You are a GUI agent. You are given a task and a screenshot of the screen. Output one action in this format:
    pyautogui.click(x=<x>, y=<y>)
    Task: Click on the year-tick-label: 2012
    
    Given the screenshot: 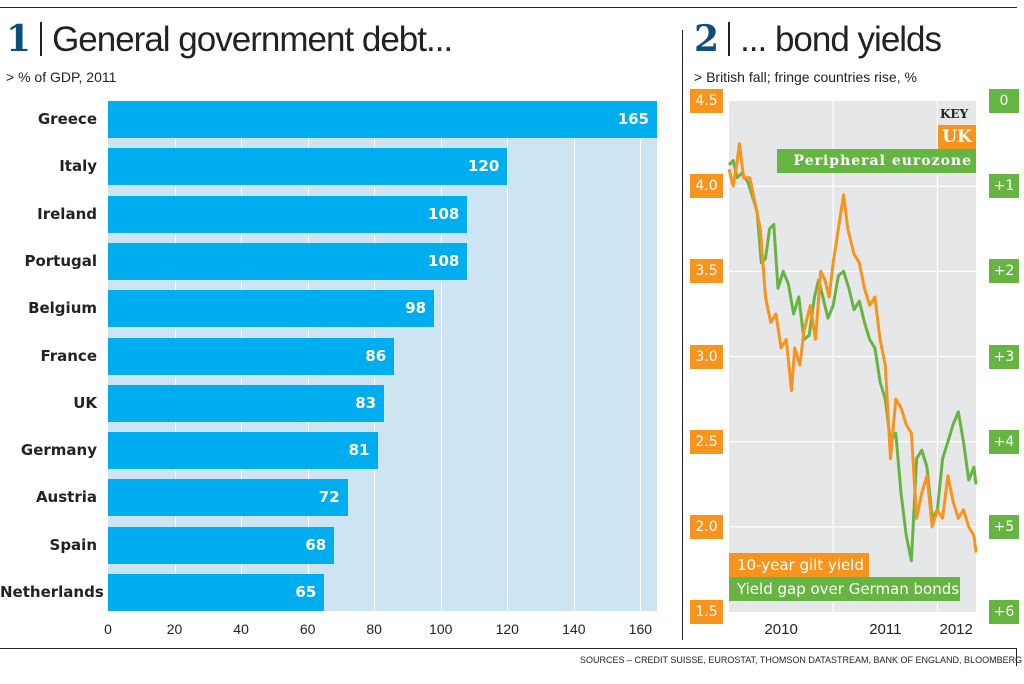 What is the action you would take?
    pyautogui.click(x=956, y=629)
    